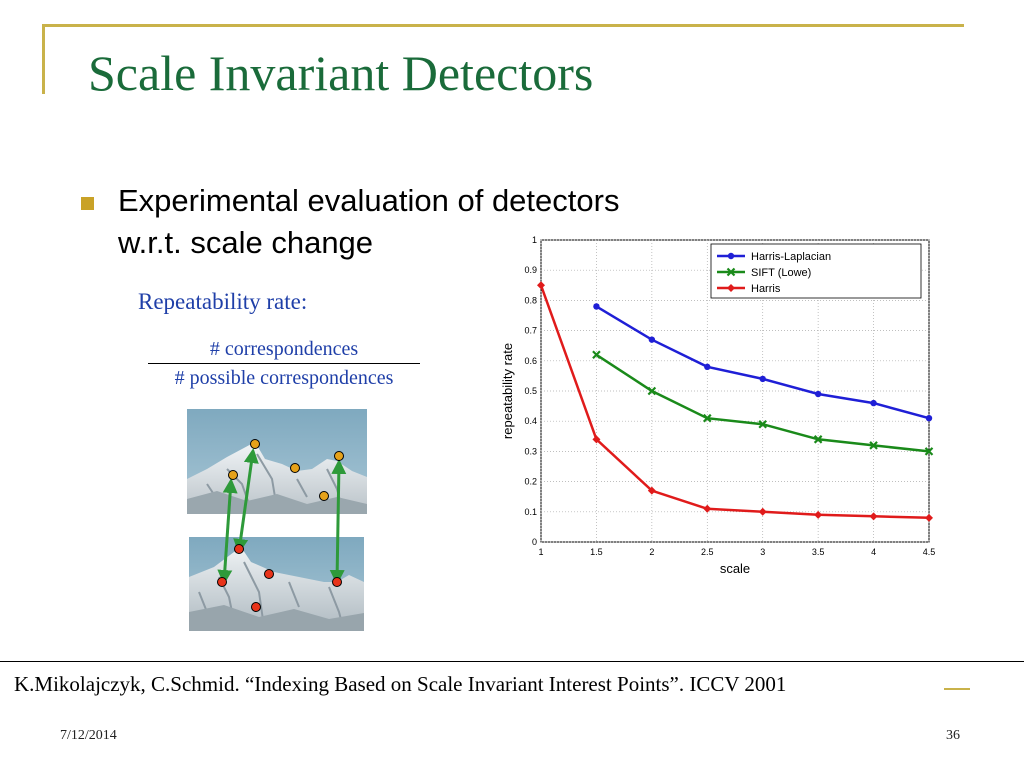 The image size is (1024, 768). Describe the element at coordinates (818, 552) in the screenshot. I see `x-tick-label: 3.5` at that location.